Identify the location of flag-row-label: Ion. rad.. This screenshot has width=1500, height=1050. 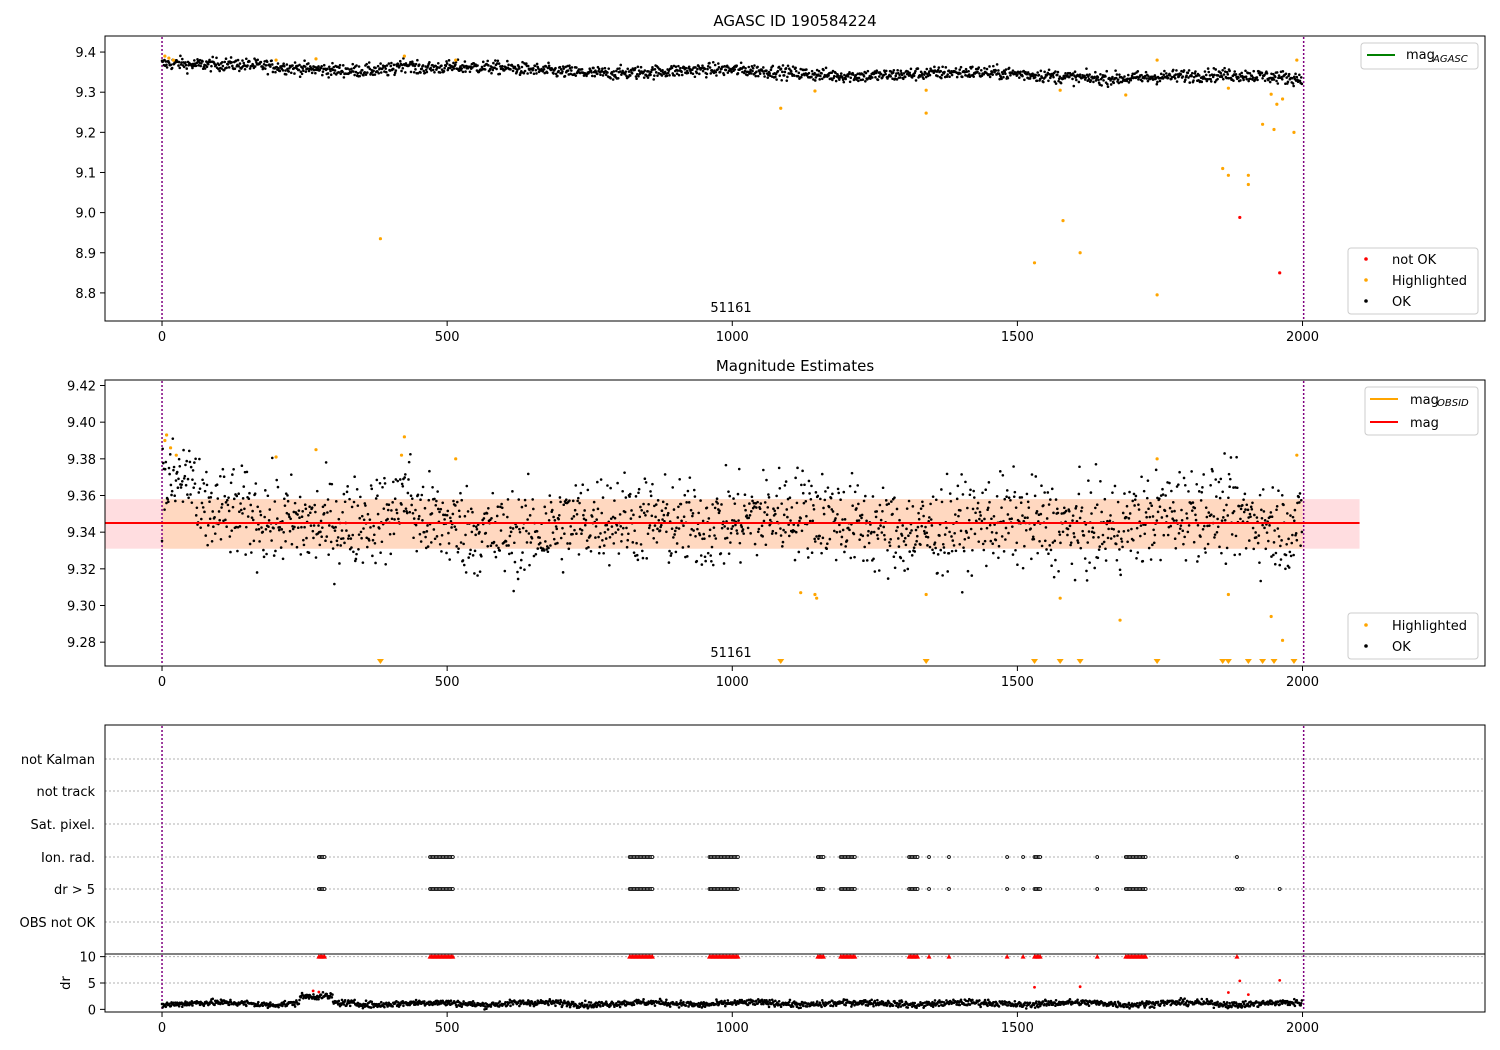
(68, 858).